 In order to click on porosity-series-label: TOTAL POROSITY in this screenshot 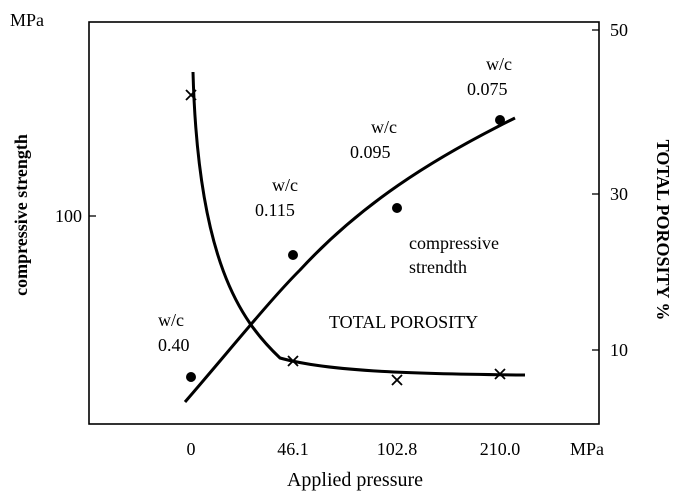, I will do `click(403, 322)`.